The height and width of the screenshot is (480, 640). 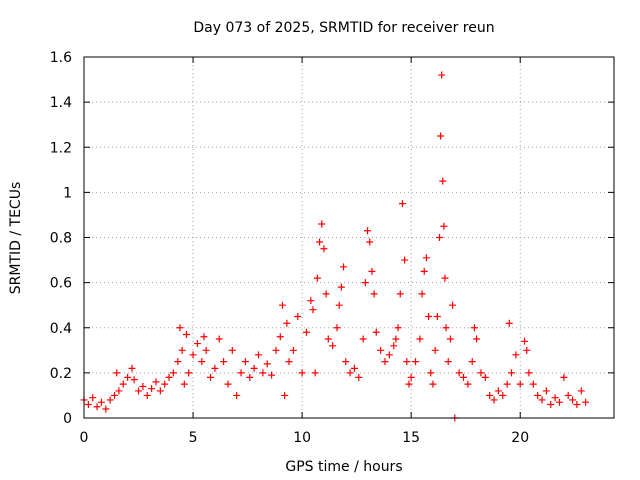 I want to click on y-axis-title: SRMTID / TECUs, so click(x=16, y=238).